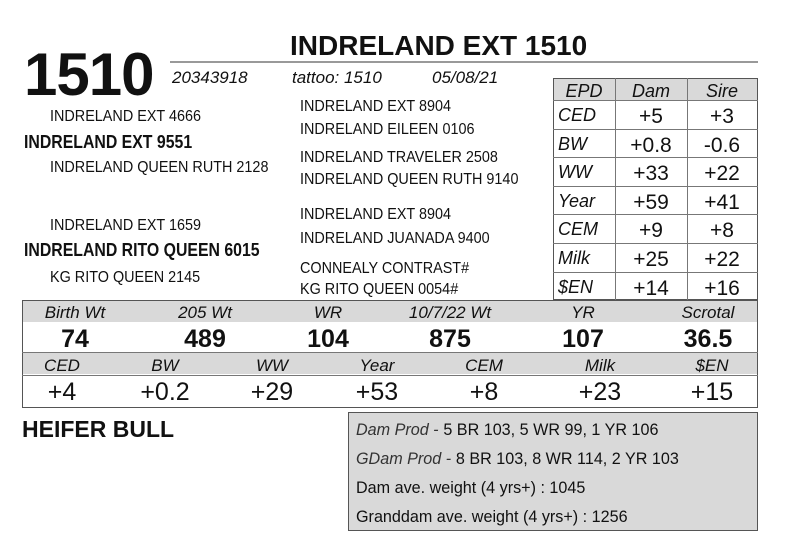  Describe the element at coordinates (62, 392) in the screenshot. I see `epd-value: +4` at that location.